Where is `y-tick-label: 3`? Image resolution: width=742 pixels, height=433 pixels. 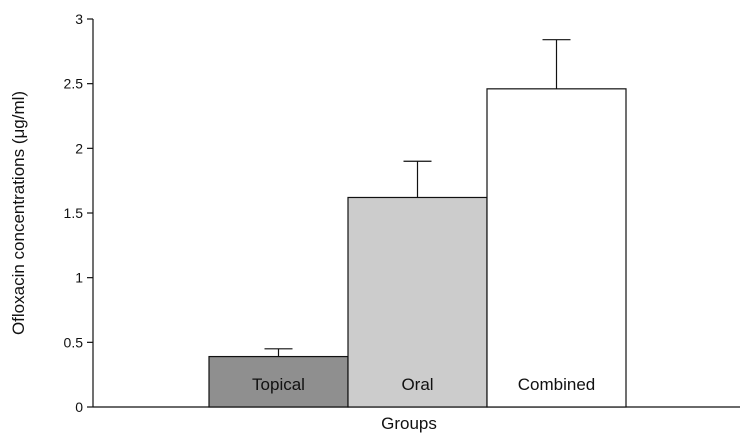 y-tick-label: 3 is located at coordinates (79, 19).